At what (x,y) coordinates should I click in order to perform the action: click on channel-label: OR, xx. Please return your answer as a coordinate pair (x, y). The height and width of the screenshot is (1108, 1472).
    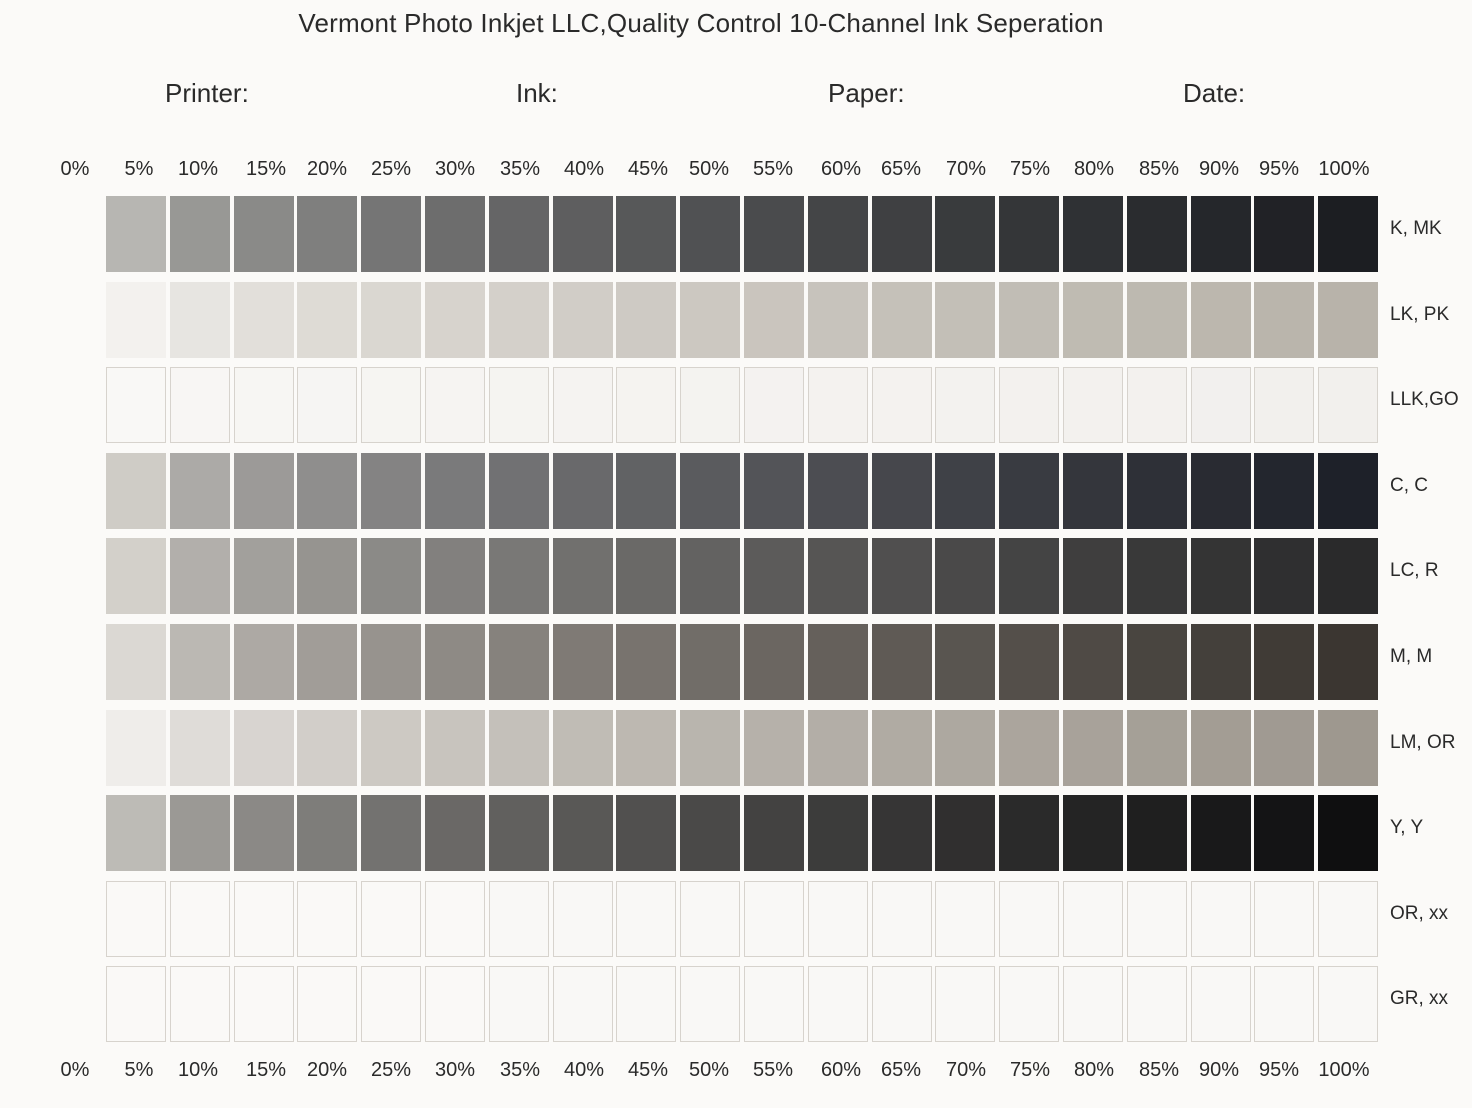
    Looking at the image, I should click on (1419, 913).